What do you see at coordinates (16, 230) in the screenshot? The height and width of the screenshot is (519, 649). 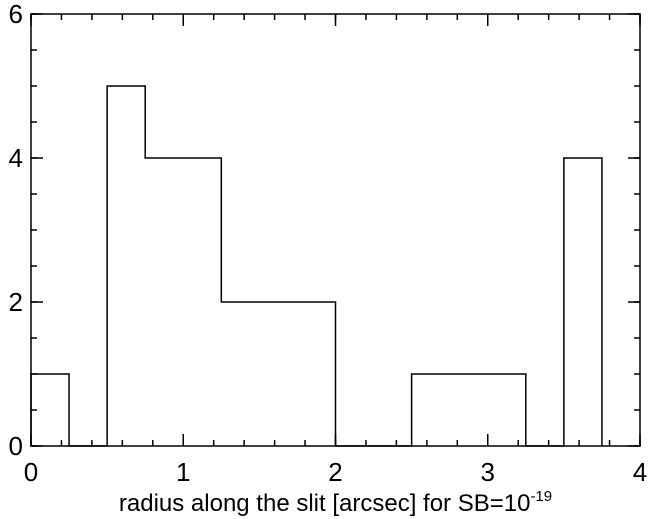 I see `y-tick-labels: 0 2 4 6` at bounding box center [16, 230].